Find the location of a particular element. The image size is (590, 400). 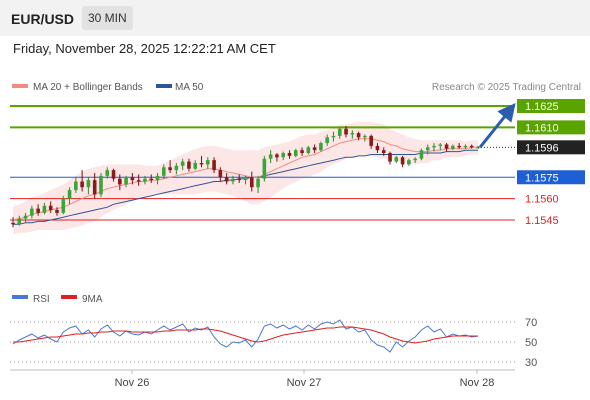

timeframe-badge: 30 MIN is located at coordinates (107, 18).